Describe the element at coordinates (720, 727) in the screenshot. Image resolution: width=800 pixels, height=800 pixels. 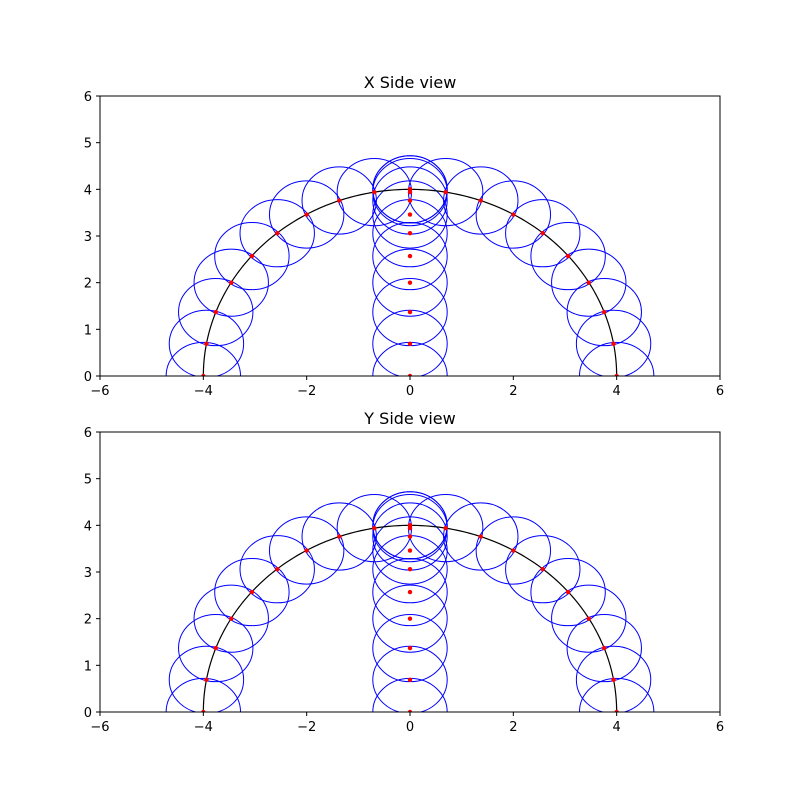
I see `x-tick-label: 6` at that location.